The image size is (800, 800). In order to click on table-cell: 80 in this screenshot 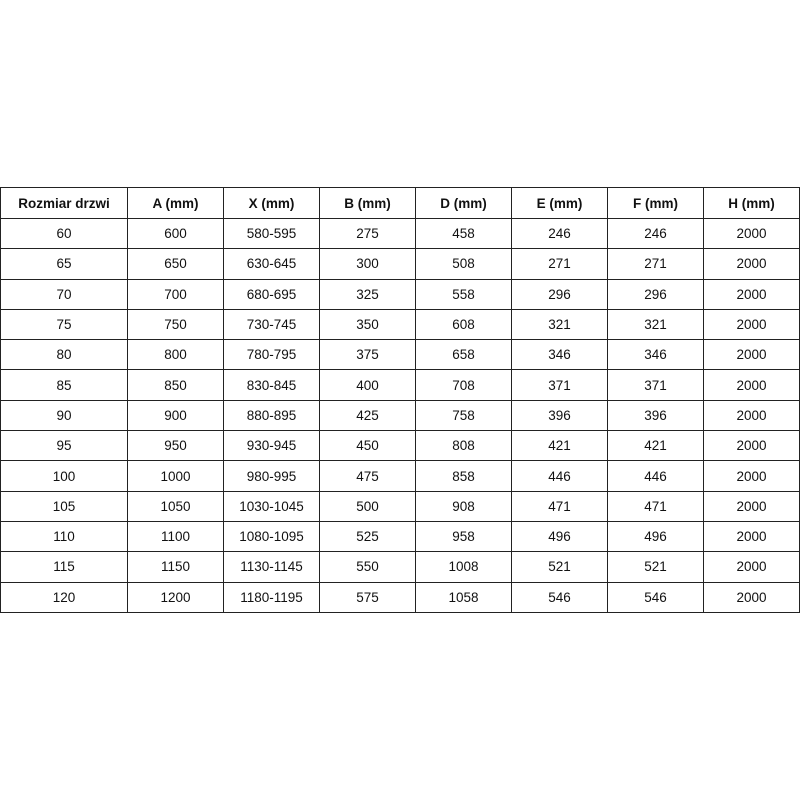, I will do `click(64, 355)`.